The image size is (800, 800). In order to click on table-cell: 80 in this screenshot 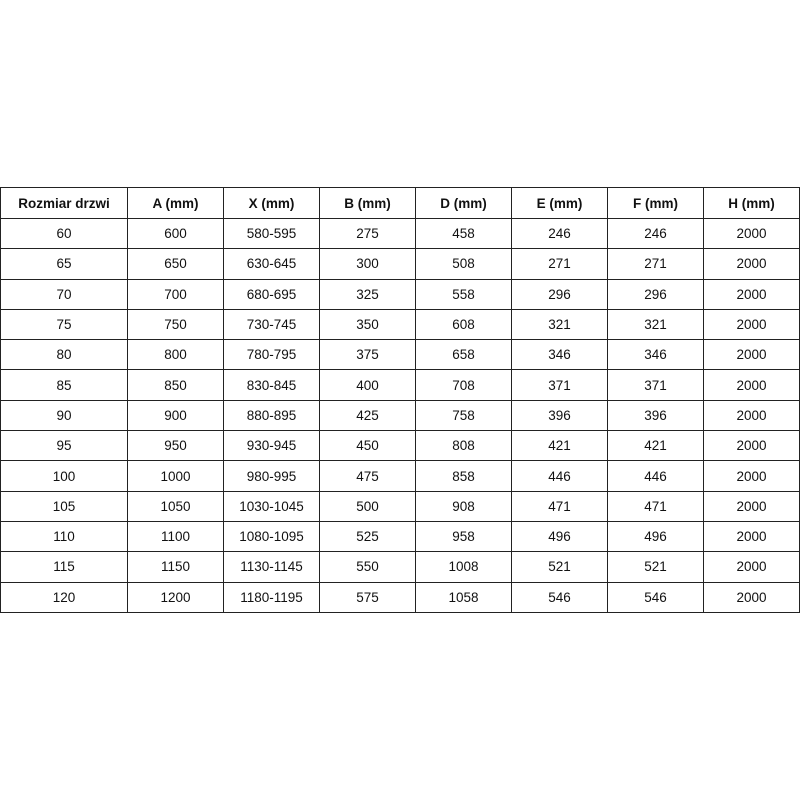, I will do `click(64, 355)`.